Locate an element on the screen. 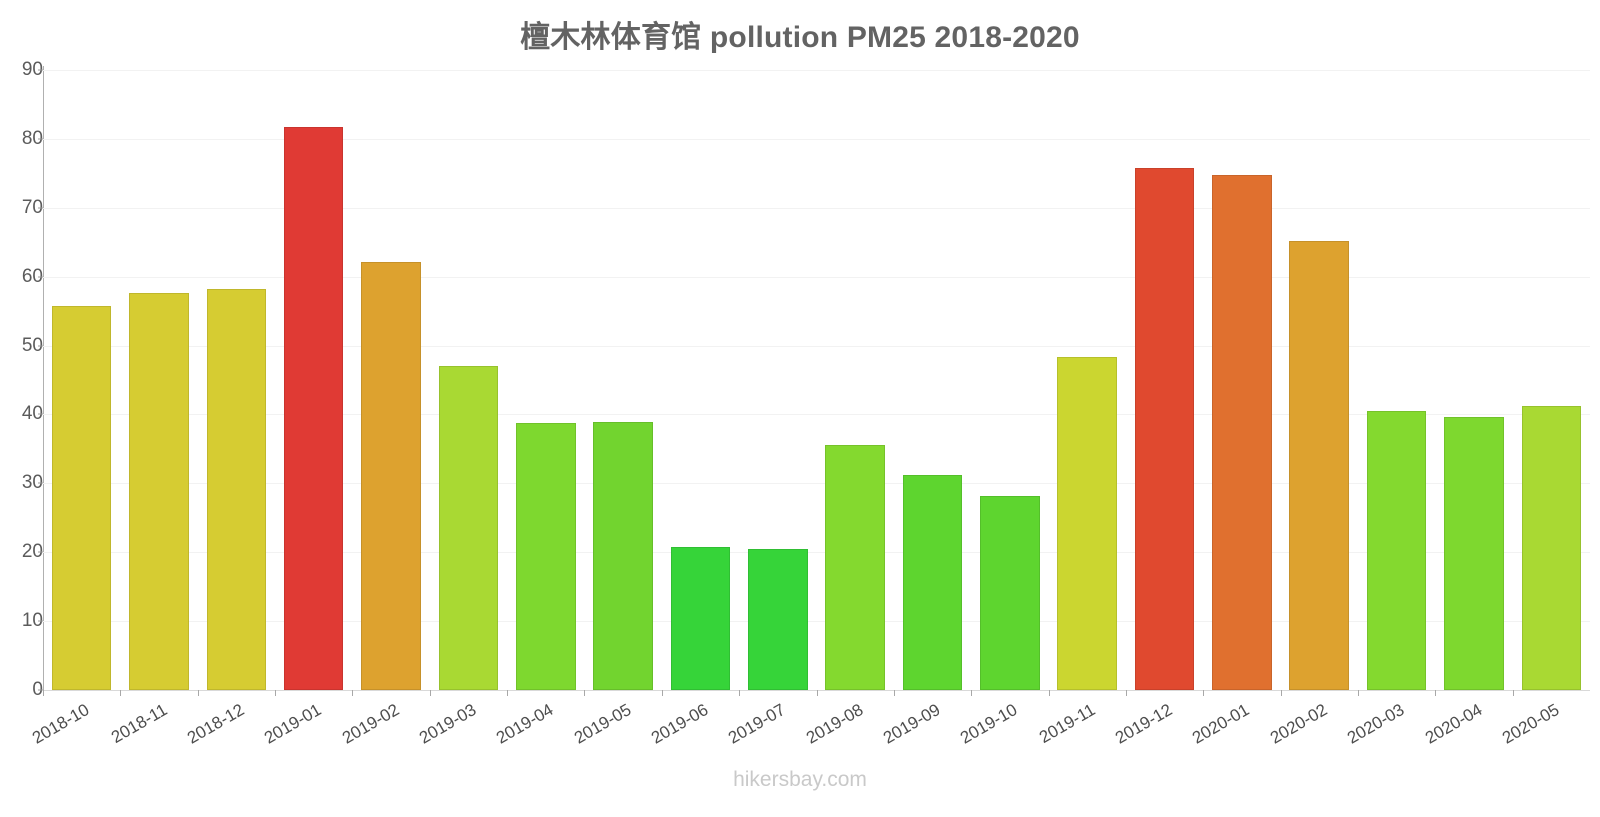 The height and width of the screenshot is (817, 1600). y-tick-label-80: 80 is located at coordinates (32, 138).